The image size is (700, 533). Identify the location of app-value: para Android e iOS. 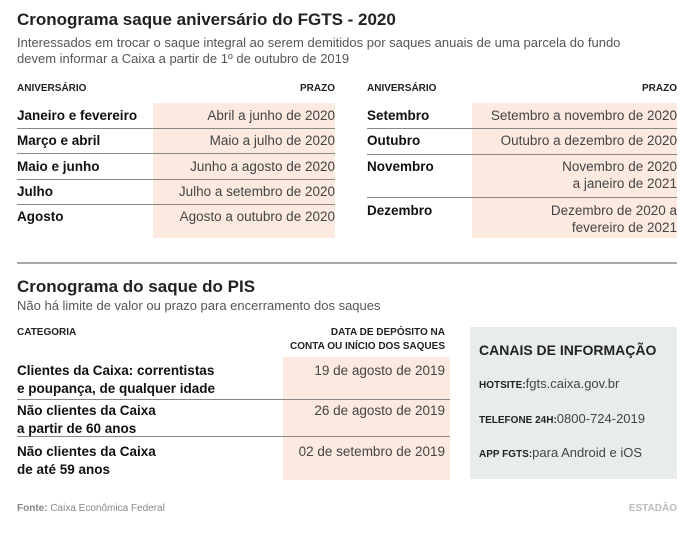
(587, 452).